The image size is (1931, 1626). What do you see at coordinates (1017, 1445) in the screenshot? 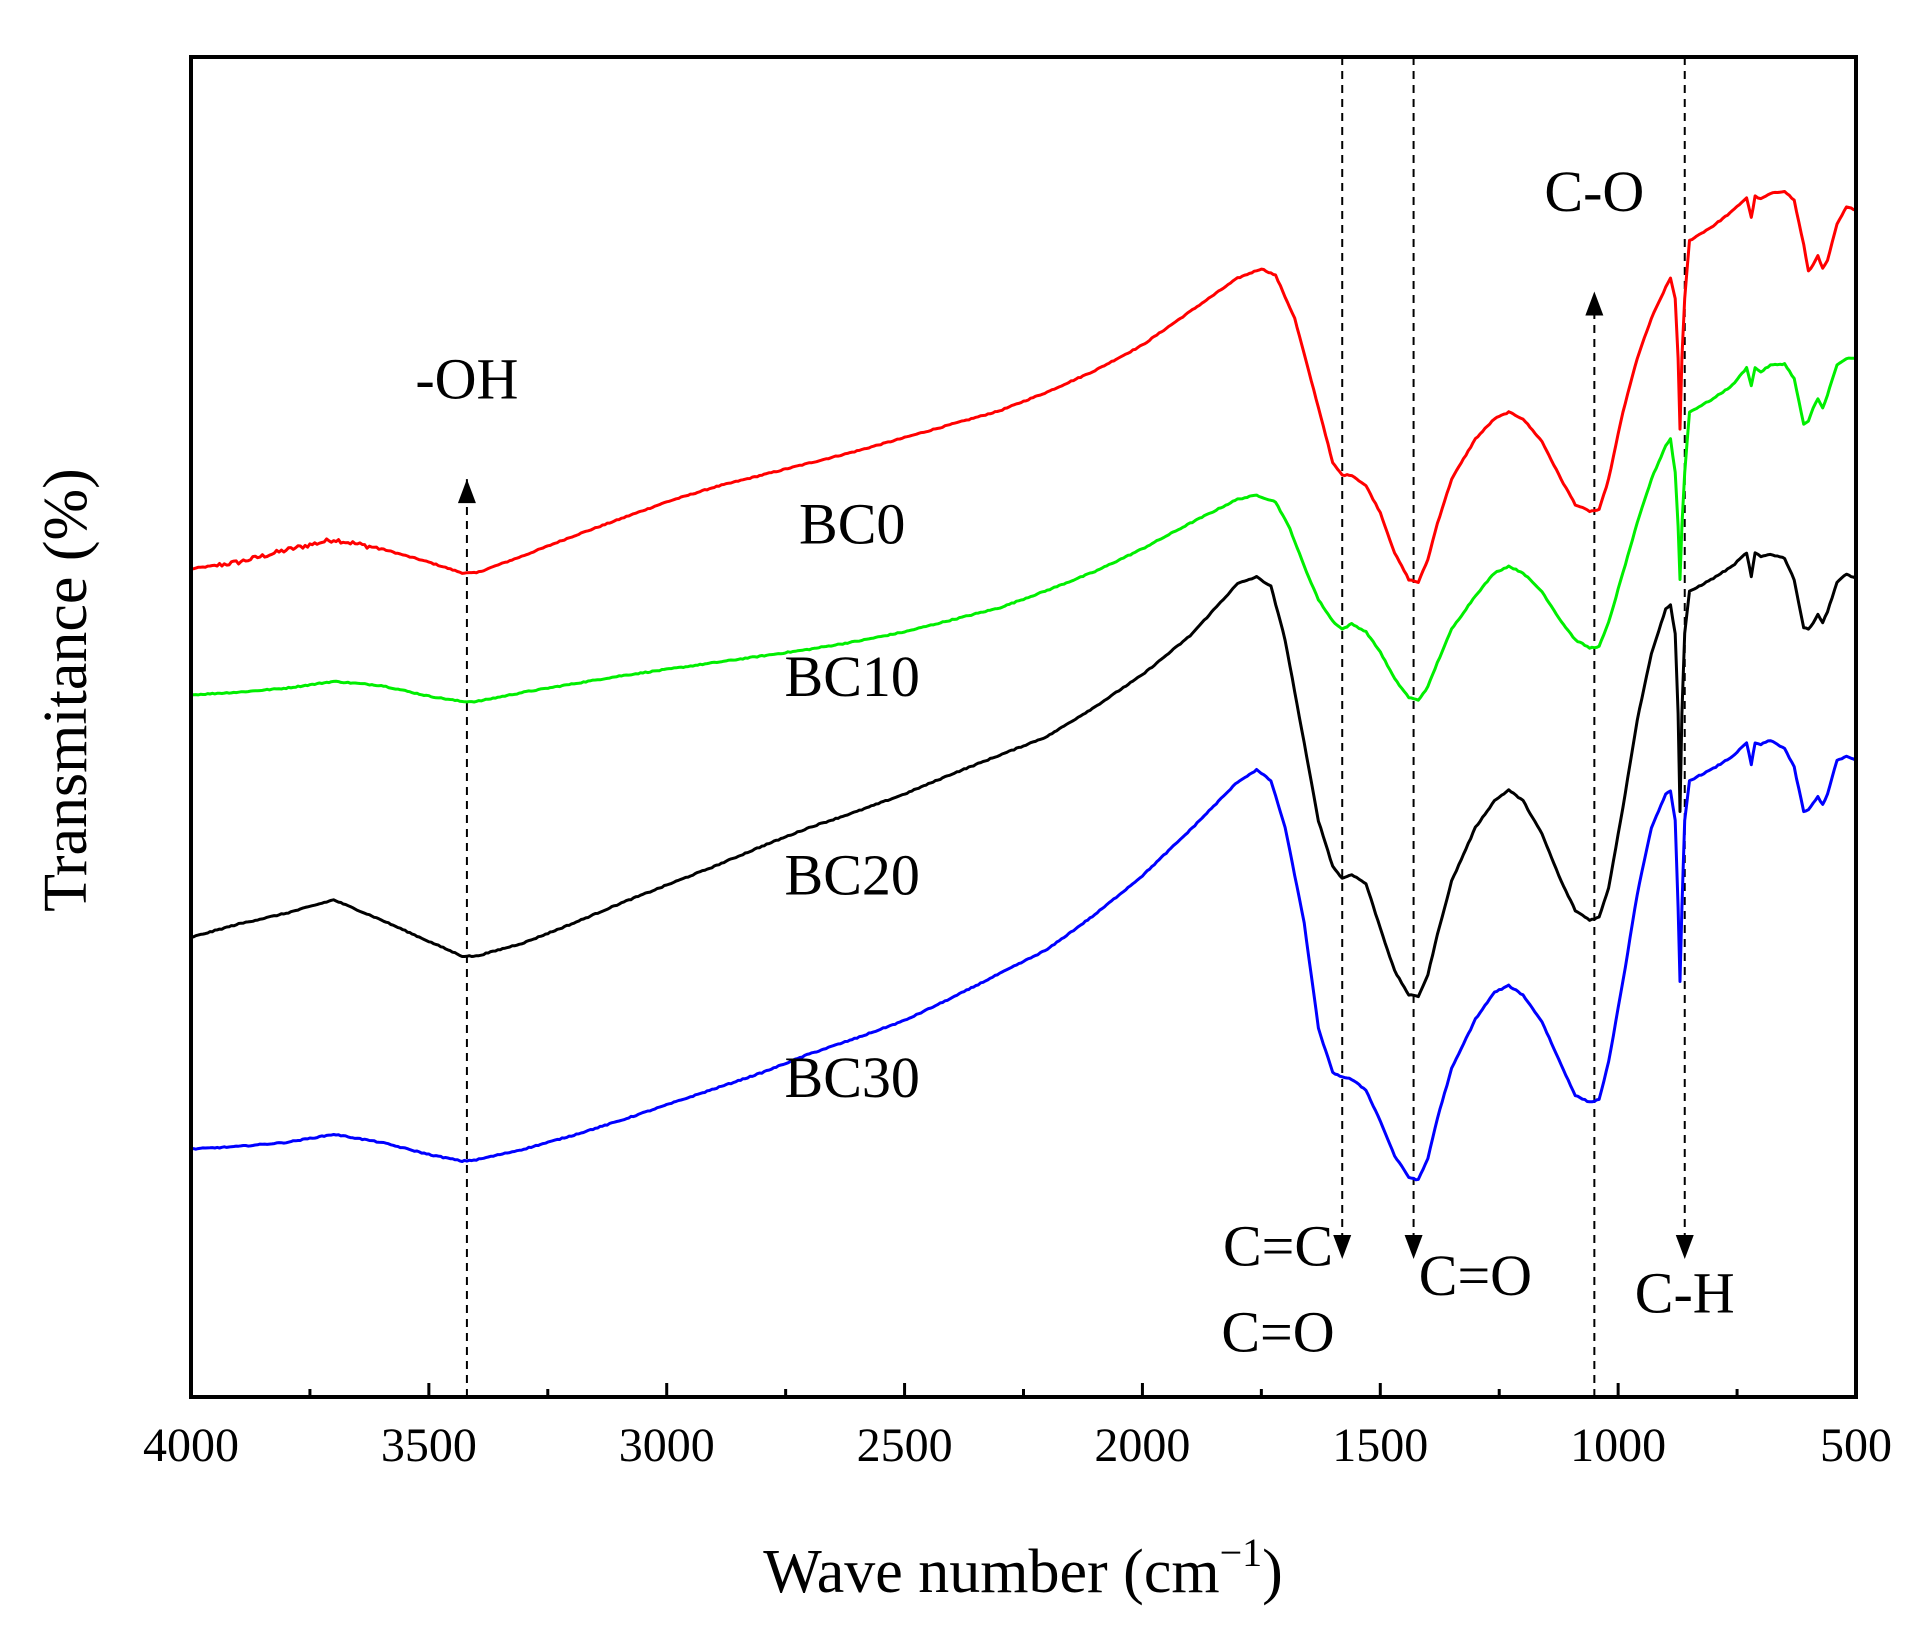
I see `x-axis-tick-labels: 4000 3500 3000 2500 2000 1500 1000 500` at bounding box center [1017, 1445].